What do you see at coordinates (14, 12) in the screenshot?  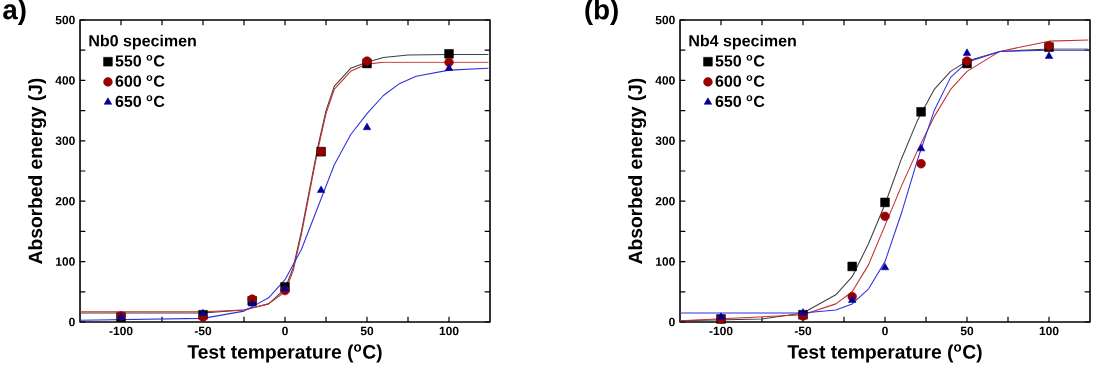 I see `chart-title: a)` at bounding box center [14, 12].